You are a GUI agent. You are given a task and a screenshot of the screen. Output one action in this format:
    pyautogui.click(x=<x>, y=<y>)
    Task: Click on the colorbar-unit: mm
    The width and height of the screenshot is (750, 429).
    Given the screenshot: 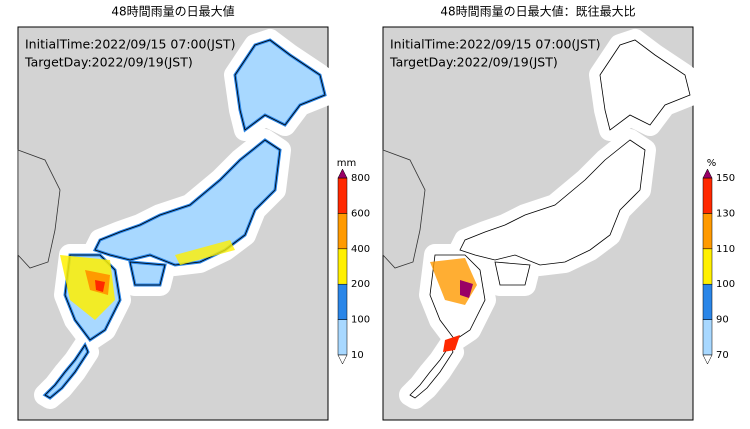 What is the action you would take?
    pyautogui.click(x=346, y=163)
    